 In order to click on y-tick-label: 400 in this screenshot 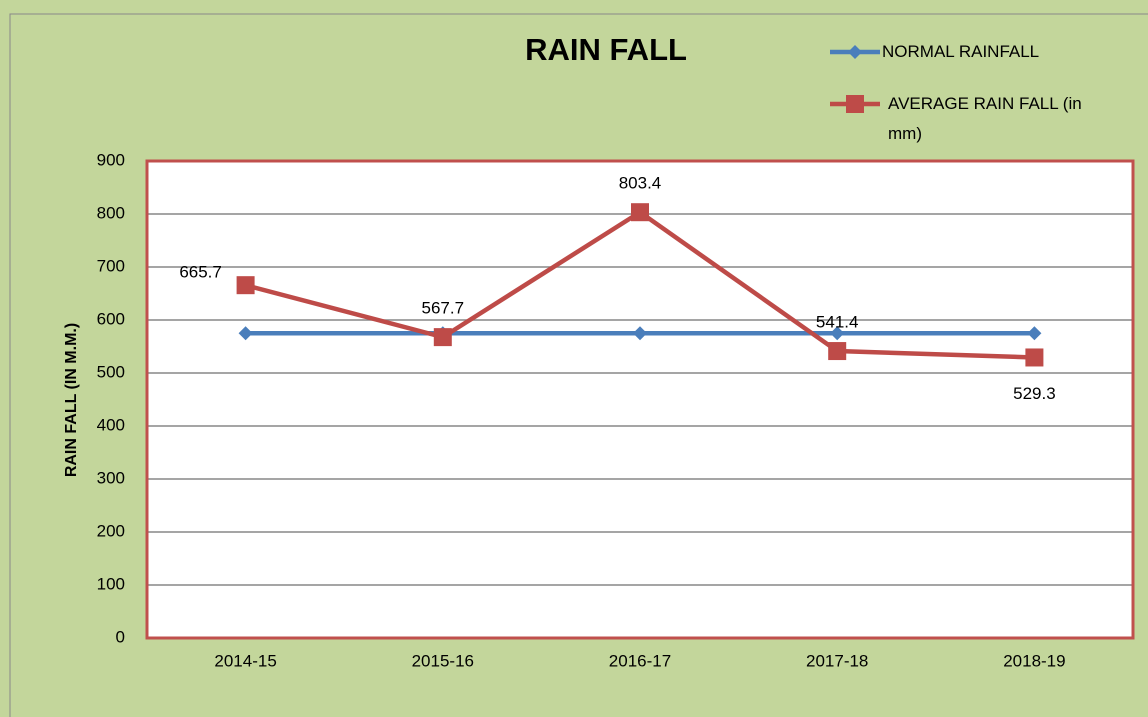, I will do `click(111, 424)`.